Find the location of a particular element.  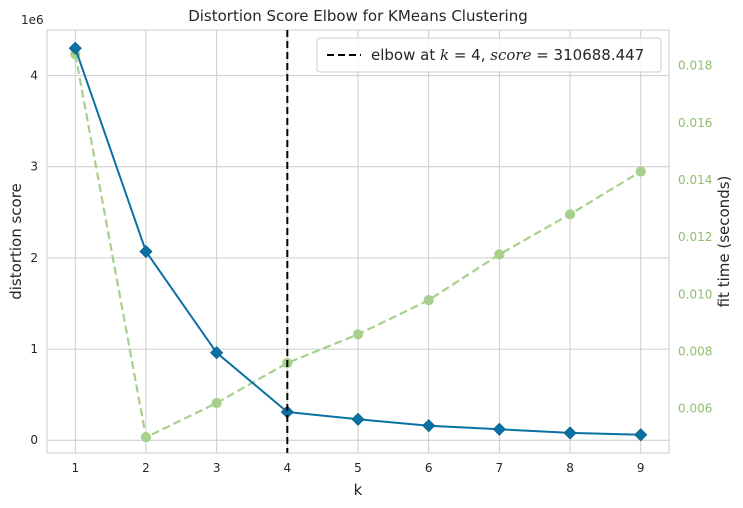

x-tick-label: 1 is located at coordinates (75, 468).